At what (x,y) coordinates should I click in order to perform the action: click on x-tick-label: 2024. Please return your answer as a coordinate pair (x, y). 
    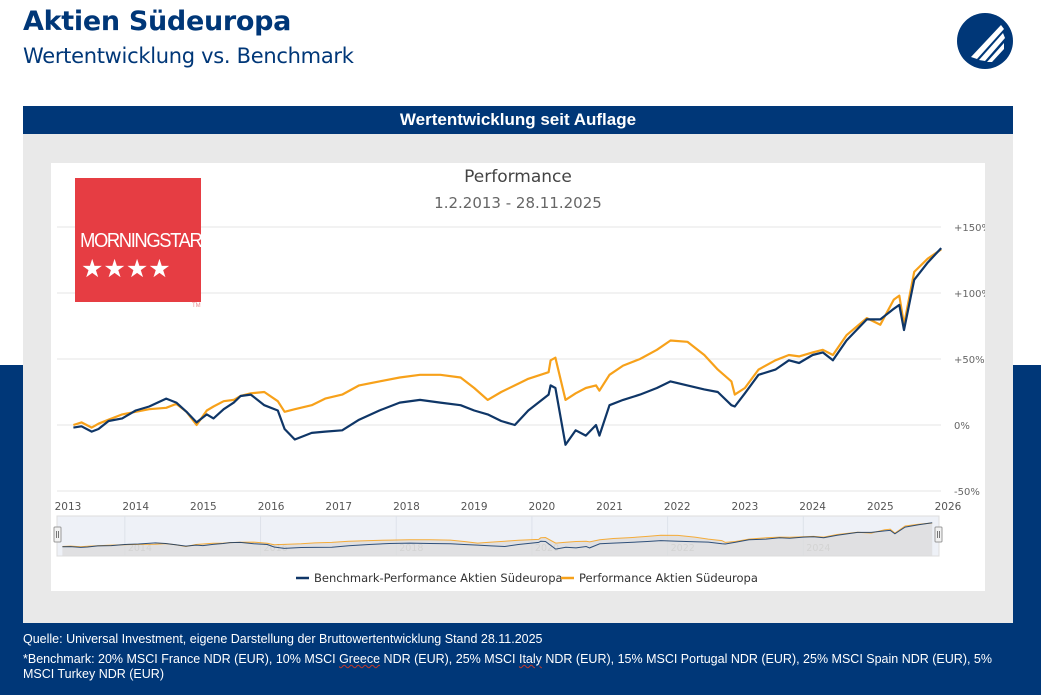
    Looking at the image, I should click on (812, 507).